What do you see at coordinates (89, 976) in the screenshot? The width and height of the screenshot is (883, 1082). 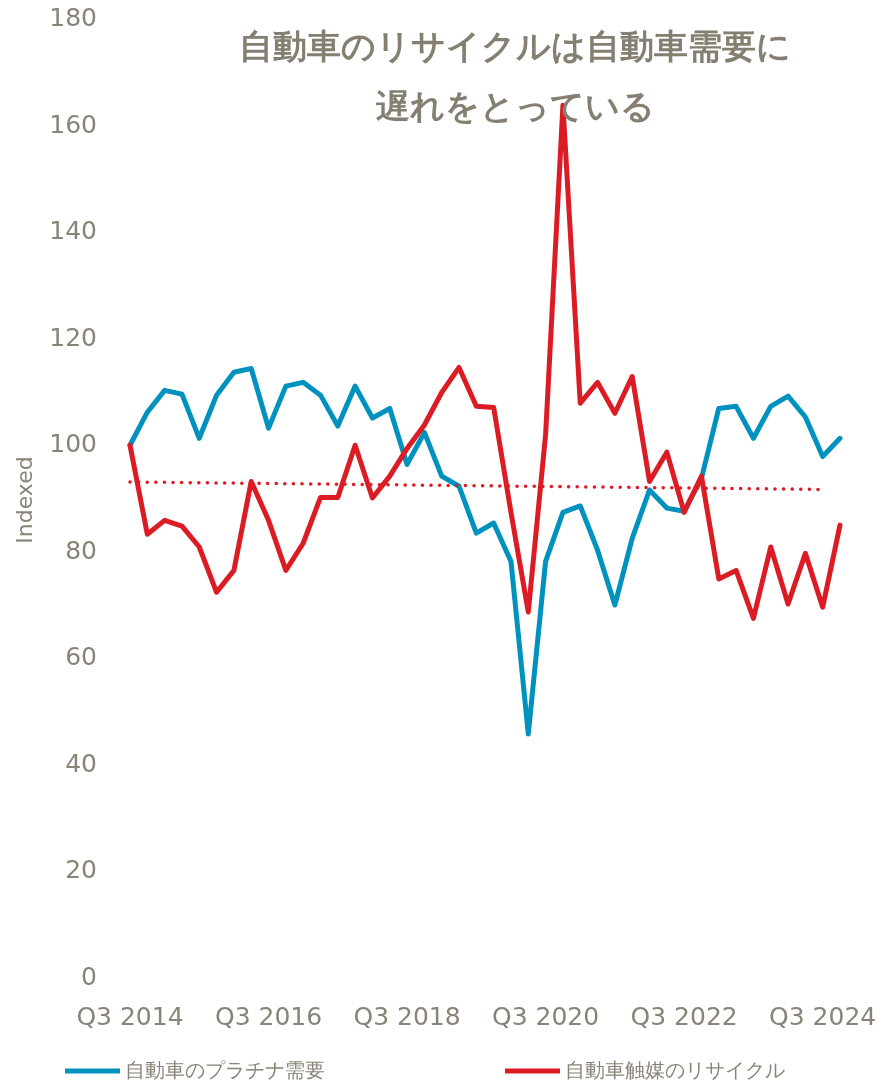 I see `y-tick-label: 0` at bounding box center [89, 976].